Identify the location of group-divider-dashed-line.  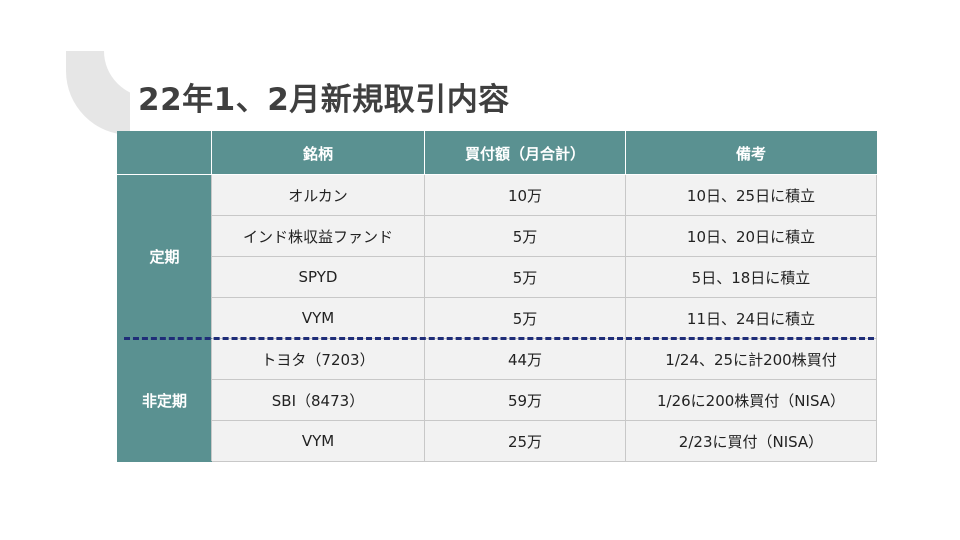
(499, 338).